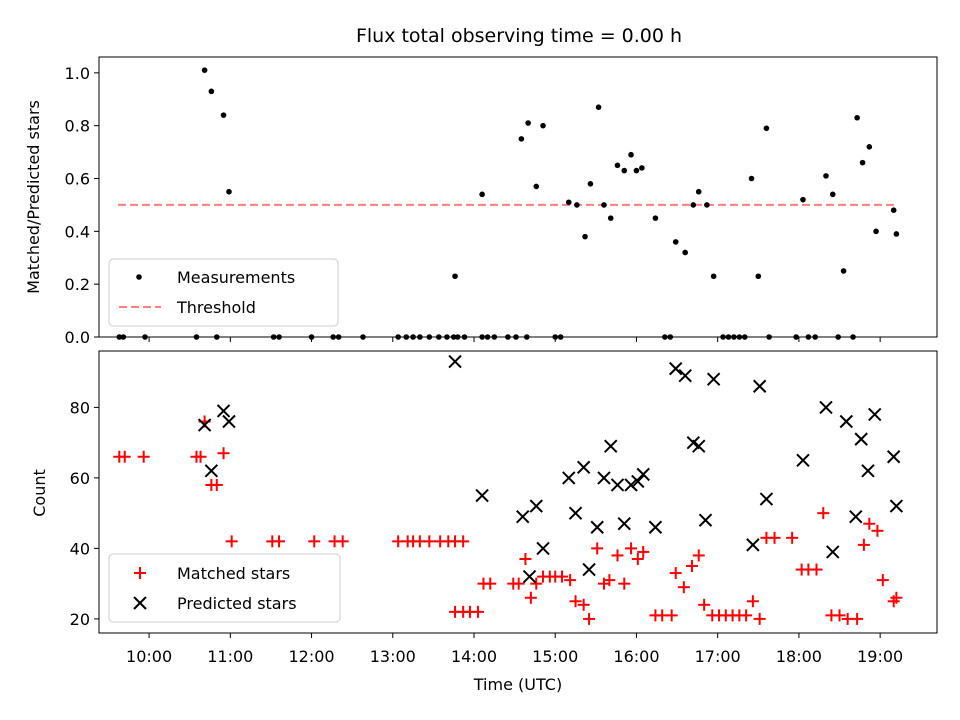  What do you see at coordinates (236, 277) in the screenshot?
I see `legend-measurements-label: Measurements` at bounding box center [236, 277].